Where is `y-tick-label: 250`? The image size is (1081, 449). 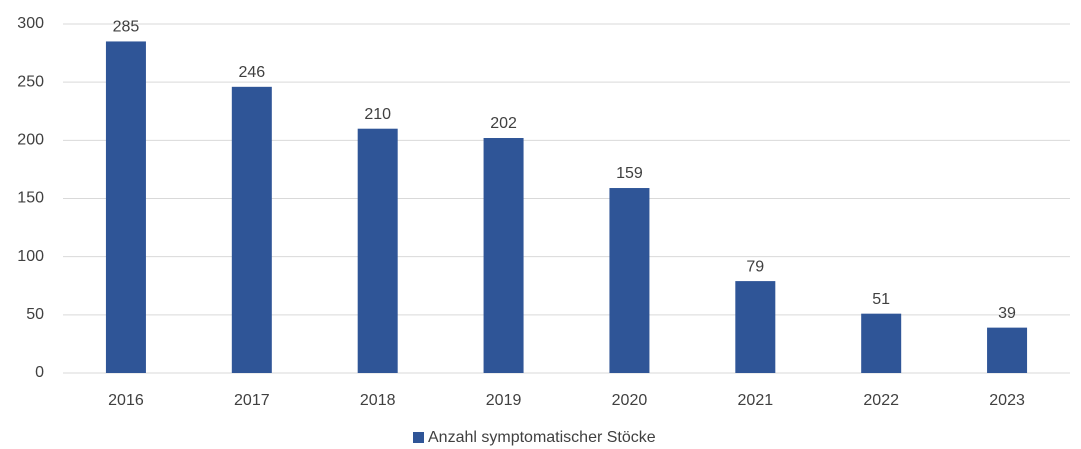 y-tick-label: 250 is located at coordinates (30, 81).